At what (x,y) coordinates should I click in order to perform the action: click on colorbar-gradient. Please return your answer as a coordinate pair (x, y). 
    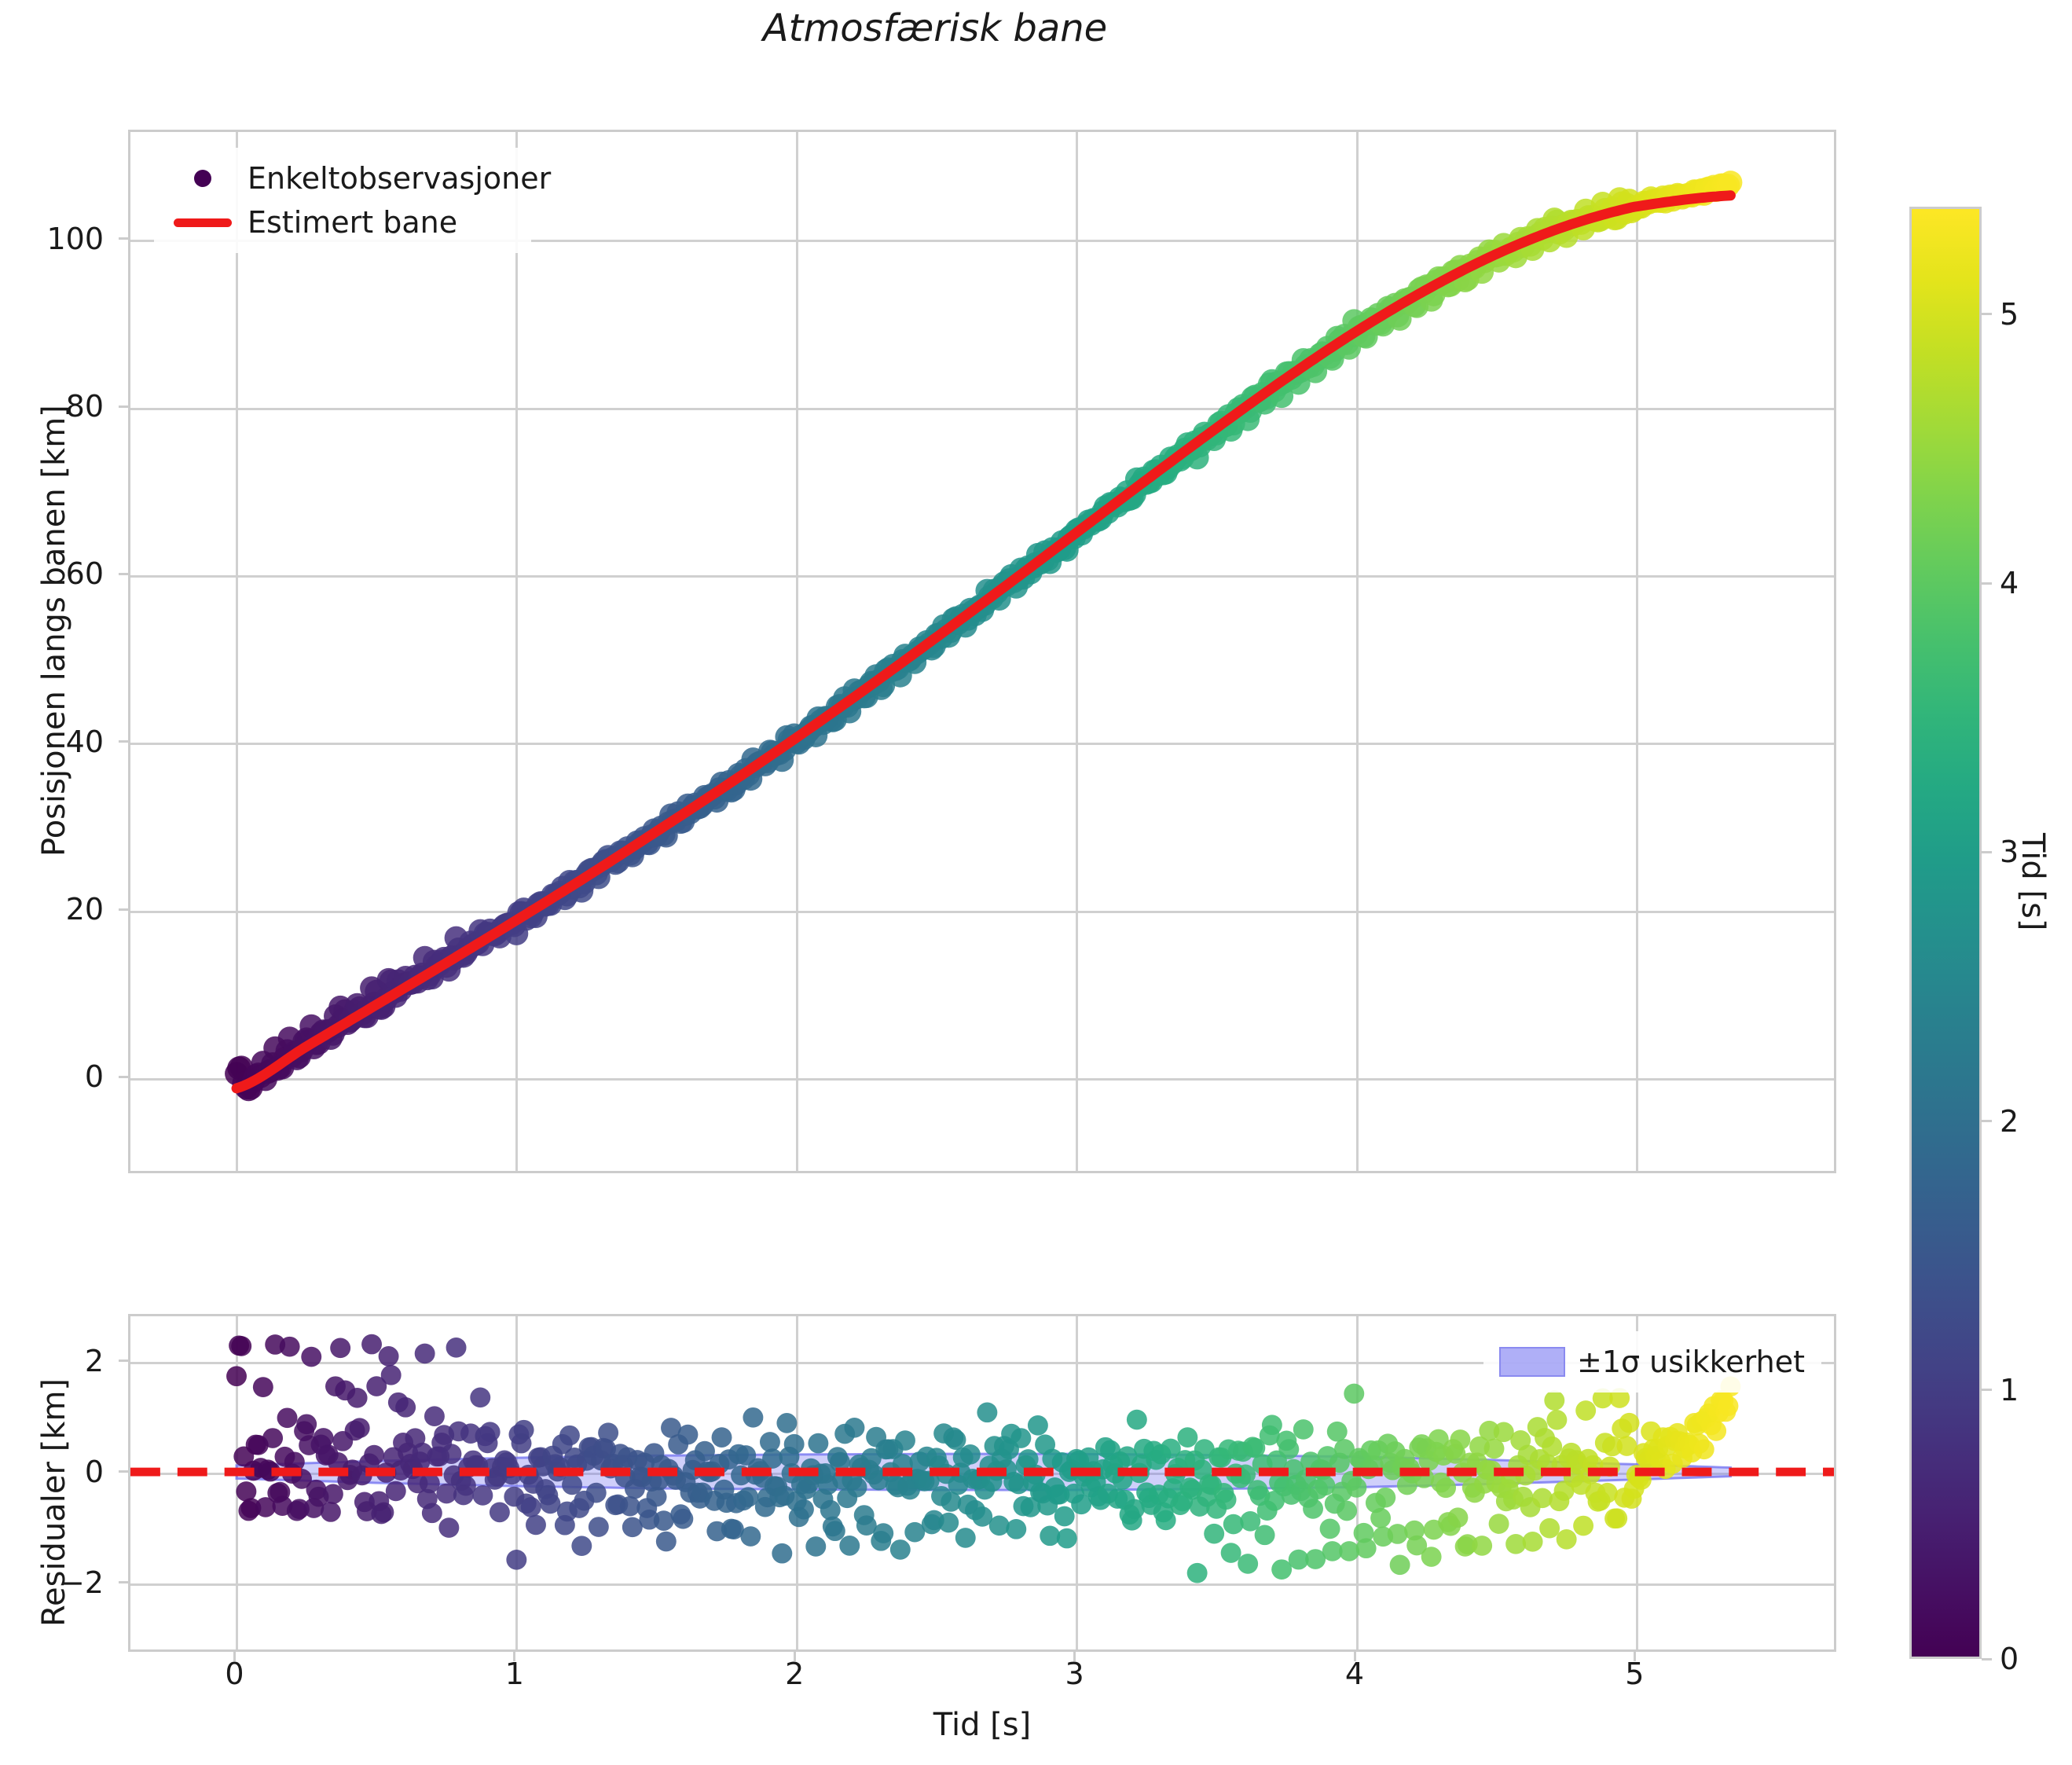
    Looking at the image, I should click on (1946, 933).